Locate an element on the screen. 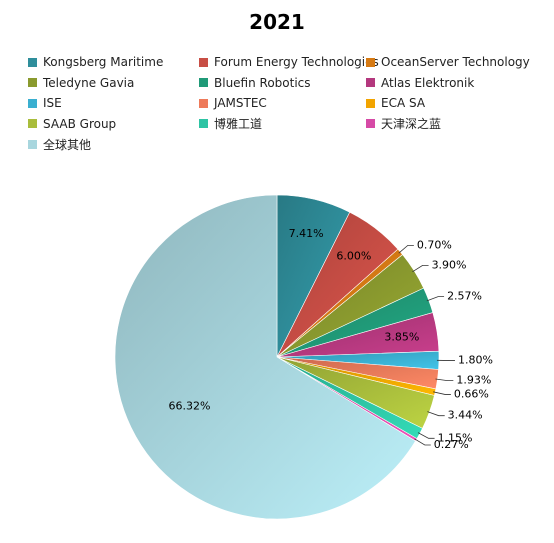 The width and height of the screenshot is (554, 543). slice-label: 0.27% is located at coordinates (451, 444).